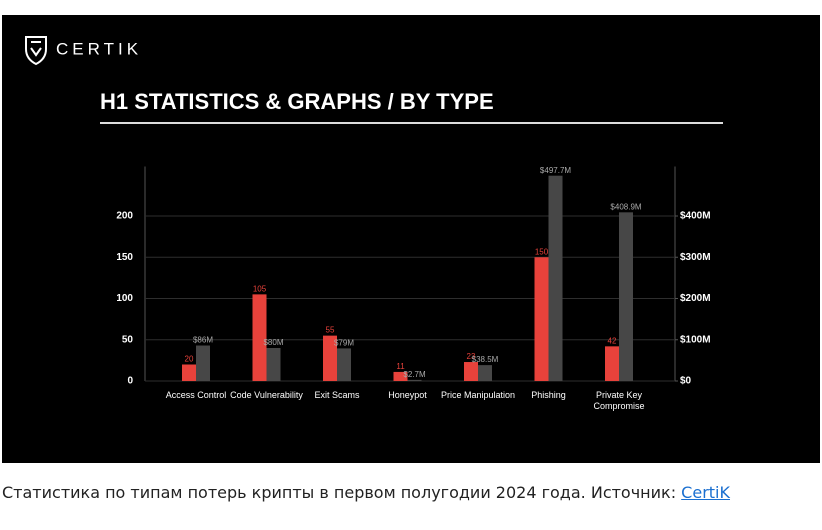 This screenshot has height=530, width=822. I want to click on y-tick-label: 150, so click(124, 257).